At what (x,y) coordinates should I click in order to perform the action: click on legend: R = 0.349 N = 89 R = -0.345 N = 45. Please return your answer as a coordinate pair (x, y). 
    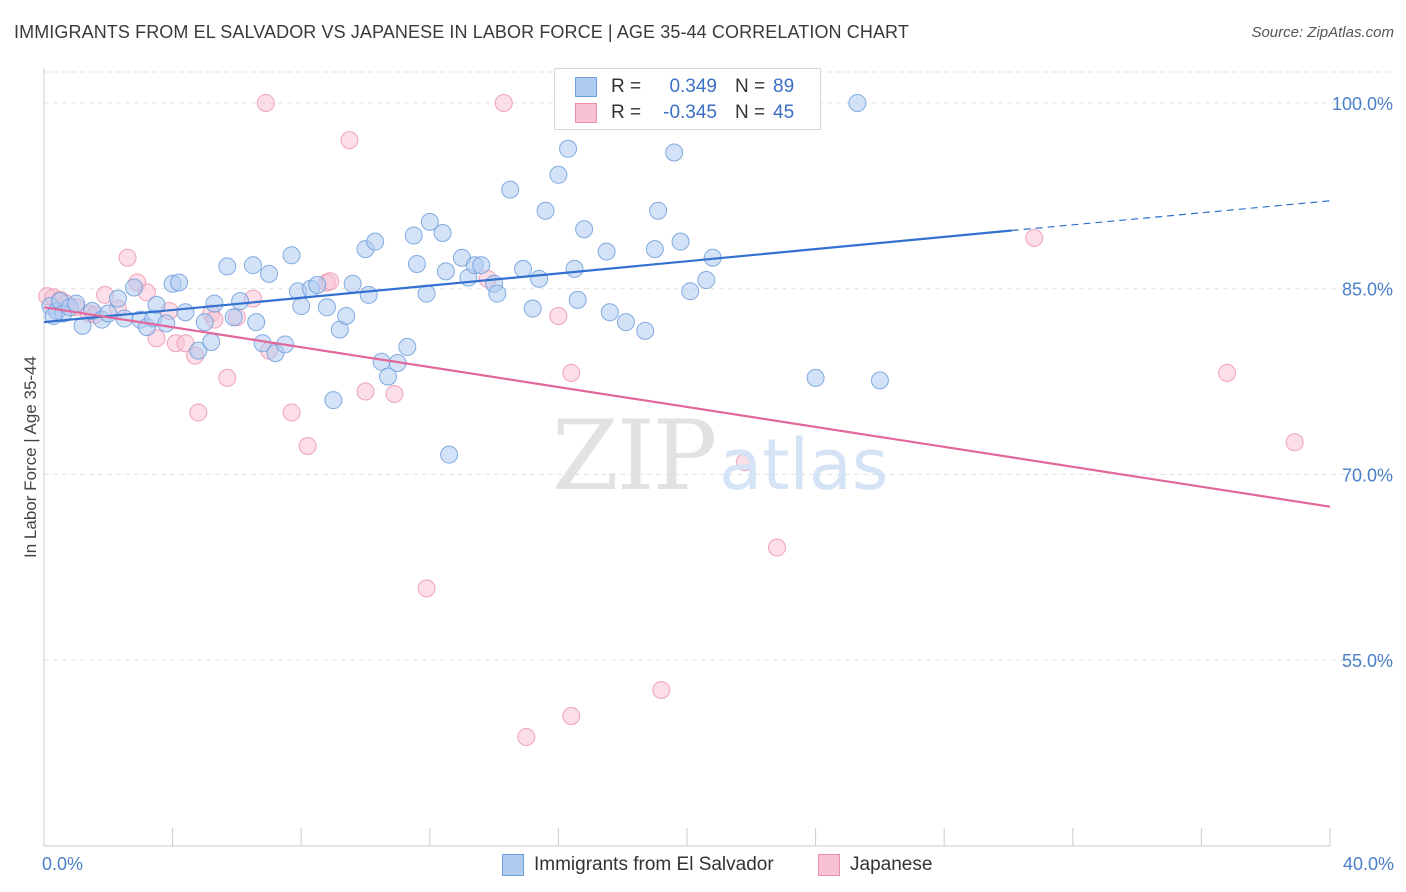
    Looking at the image, I should click on (687, 99).